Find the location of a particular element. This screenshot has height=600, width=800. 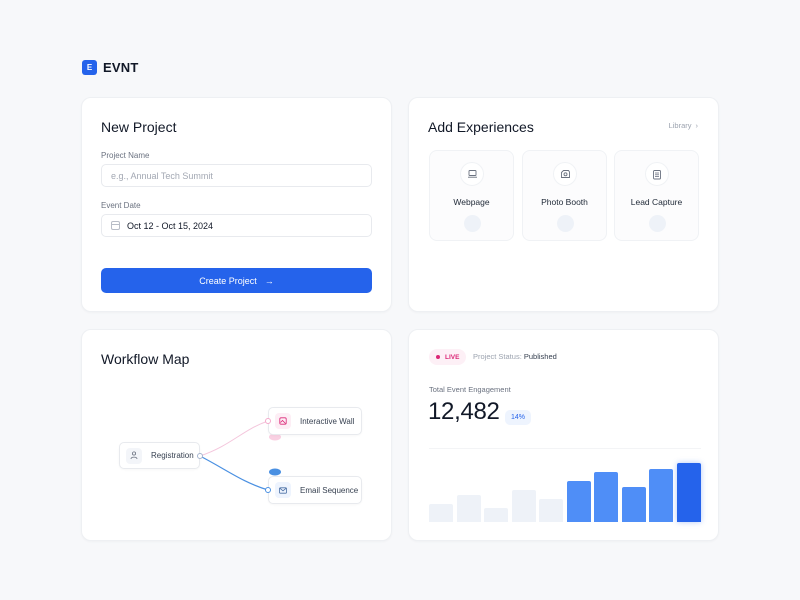

brand: E EVNT is located at coordinates (110, 67).